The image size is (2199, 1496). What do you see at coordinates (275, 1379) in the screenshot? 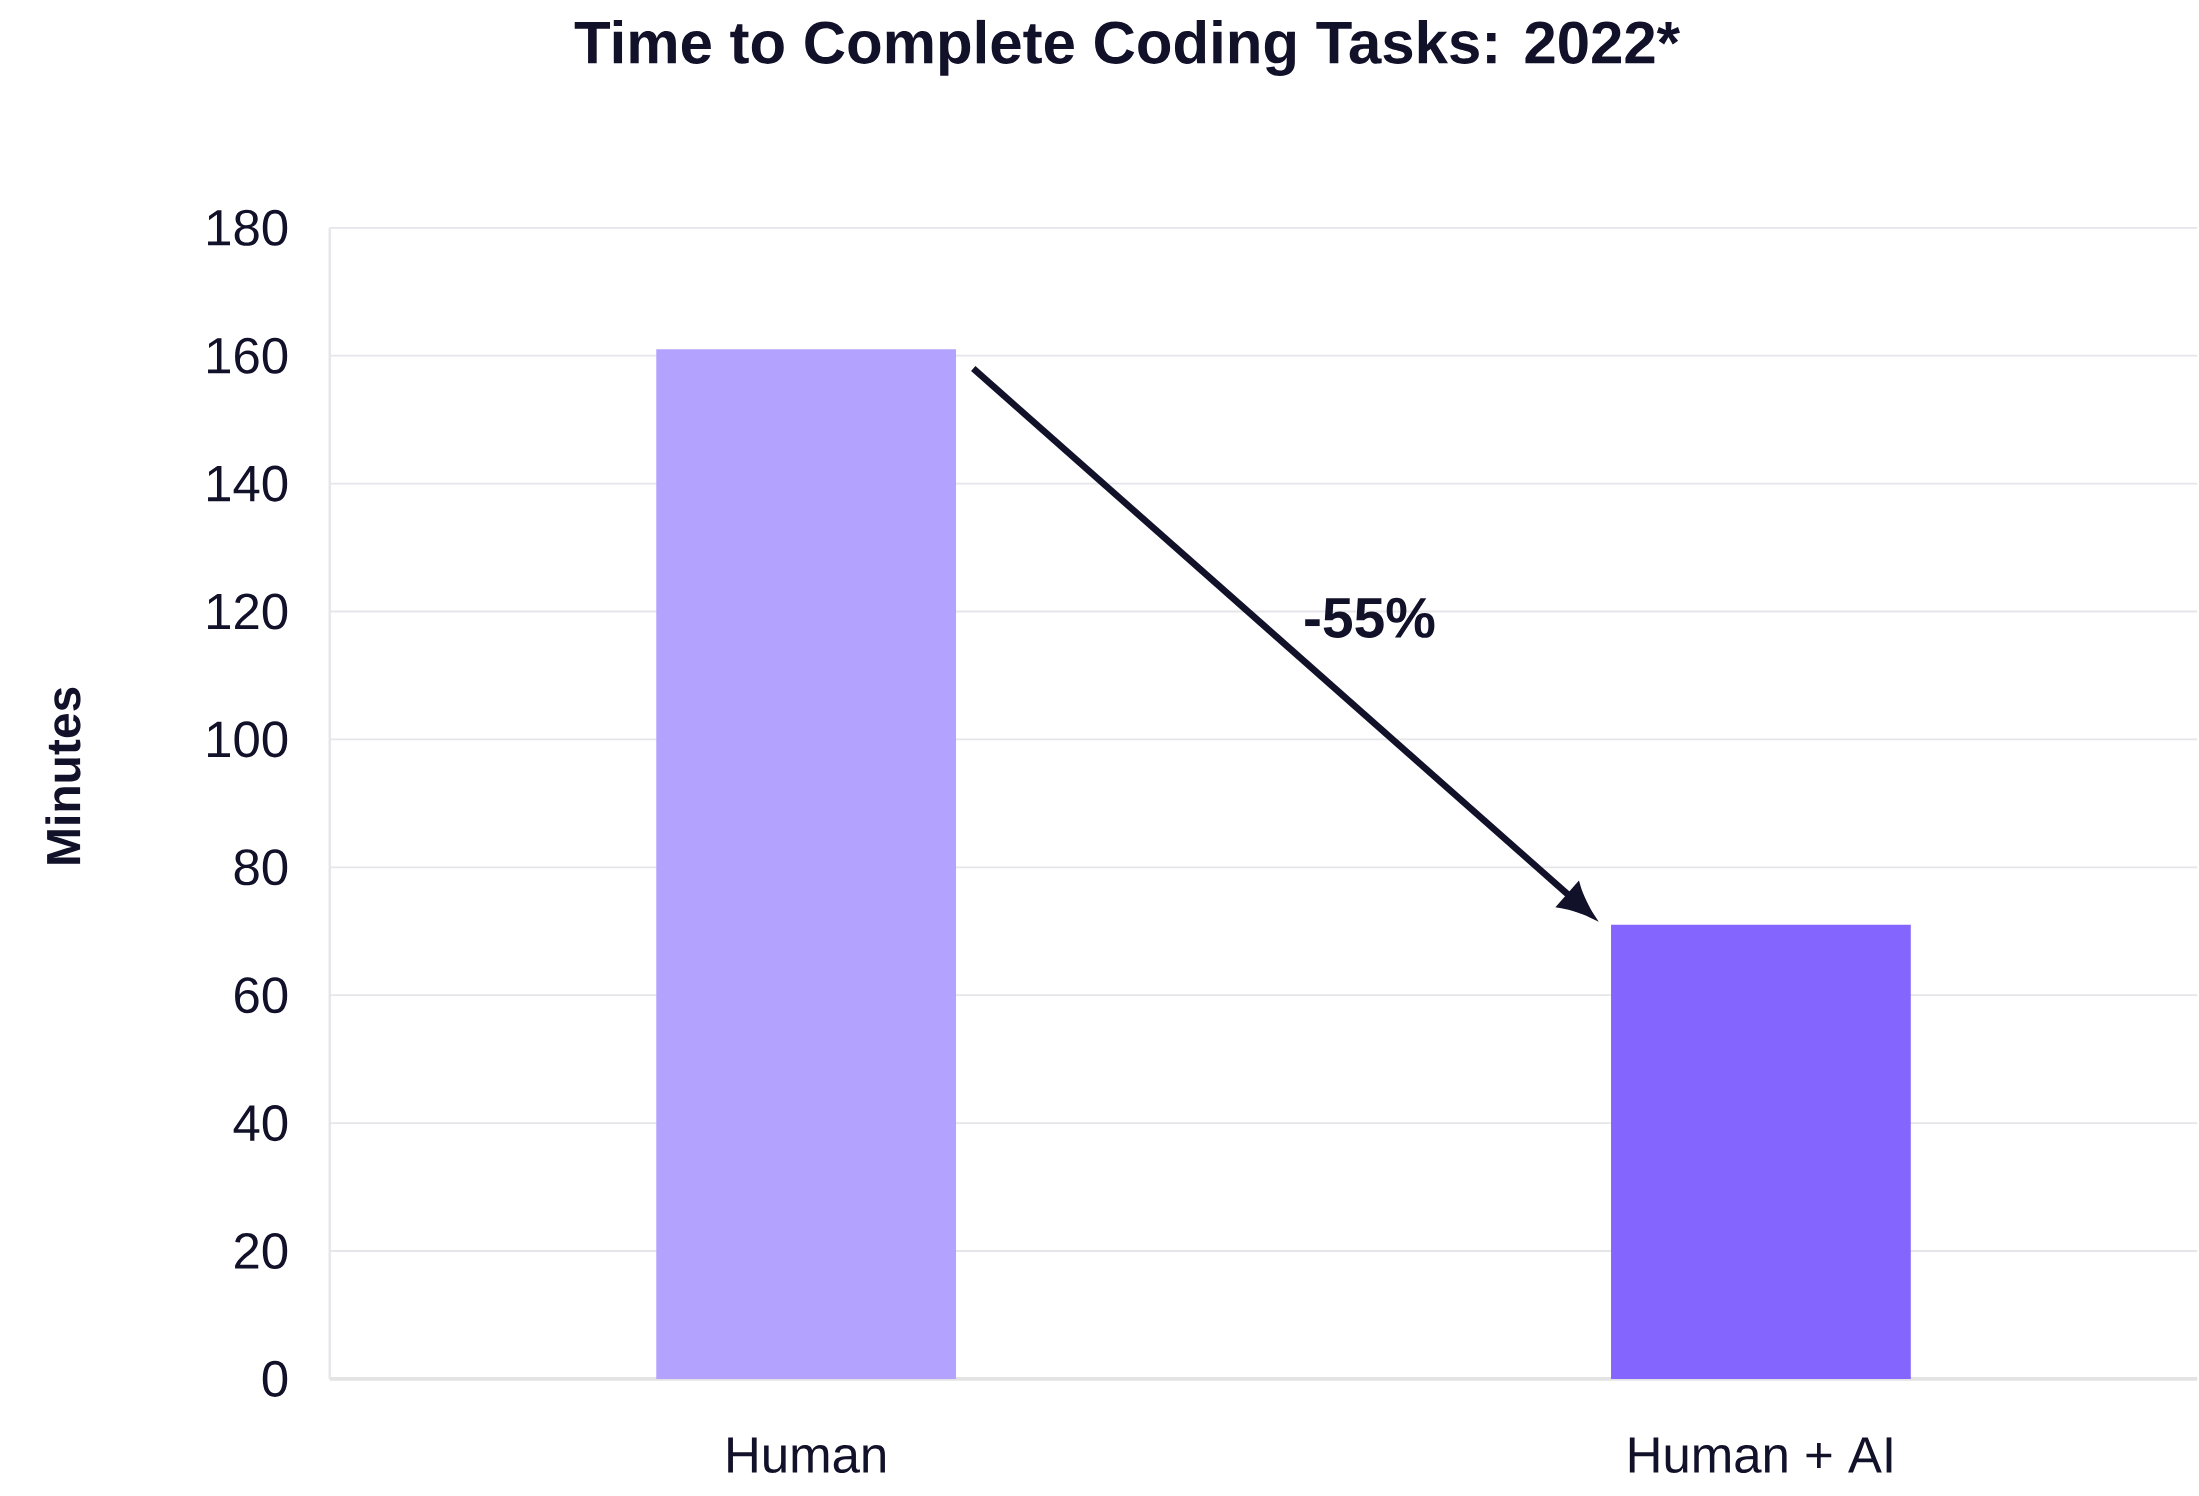
I see `y-tick-label: 0` at bounding box center [275, 1379].